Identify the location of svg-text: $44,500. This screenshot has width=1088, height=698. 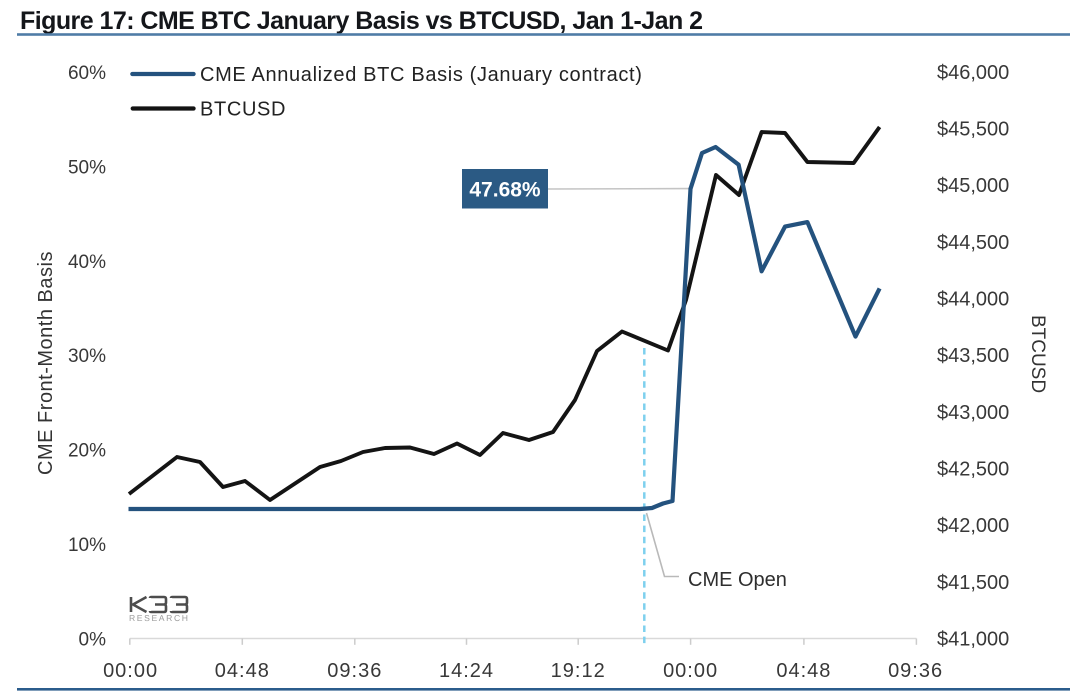
(973, 243).